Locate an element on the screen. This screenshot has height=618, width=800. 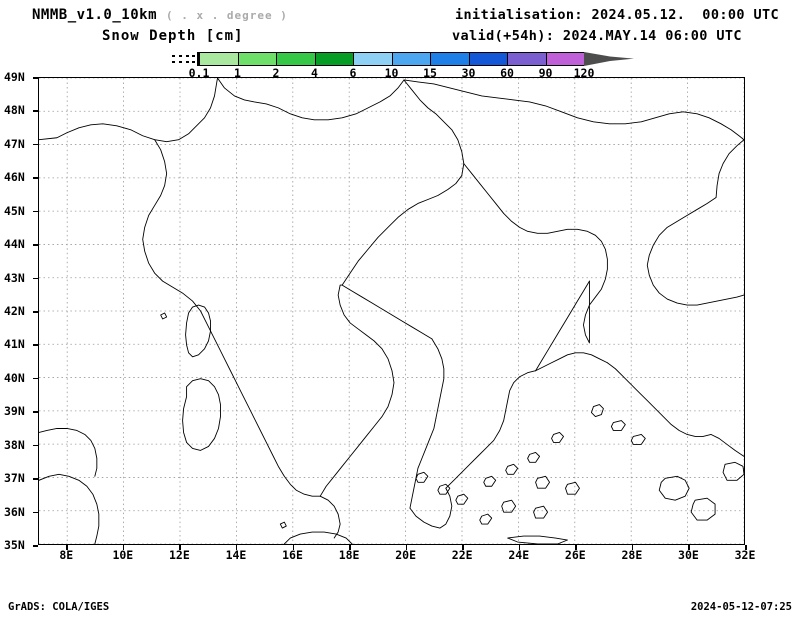
model-resolution-note: ( . x . degree ) is located at coordinates (226, 15).